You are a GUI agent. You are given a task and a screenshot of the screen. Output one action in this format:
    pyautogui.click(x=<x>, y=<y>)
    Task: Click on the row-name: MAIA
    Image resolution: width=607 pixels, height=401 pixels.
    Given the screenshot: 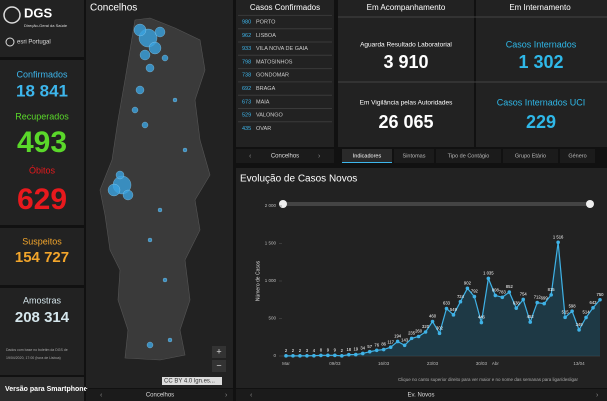 What is the action you would take?
    pyautogui.click(x=263, y=102)
    